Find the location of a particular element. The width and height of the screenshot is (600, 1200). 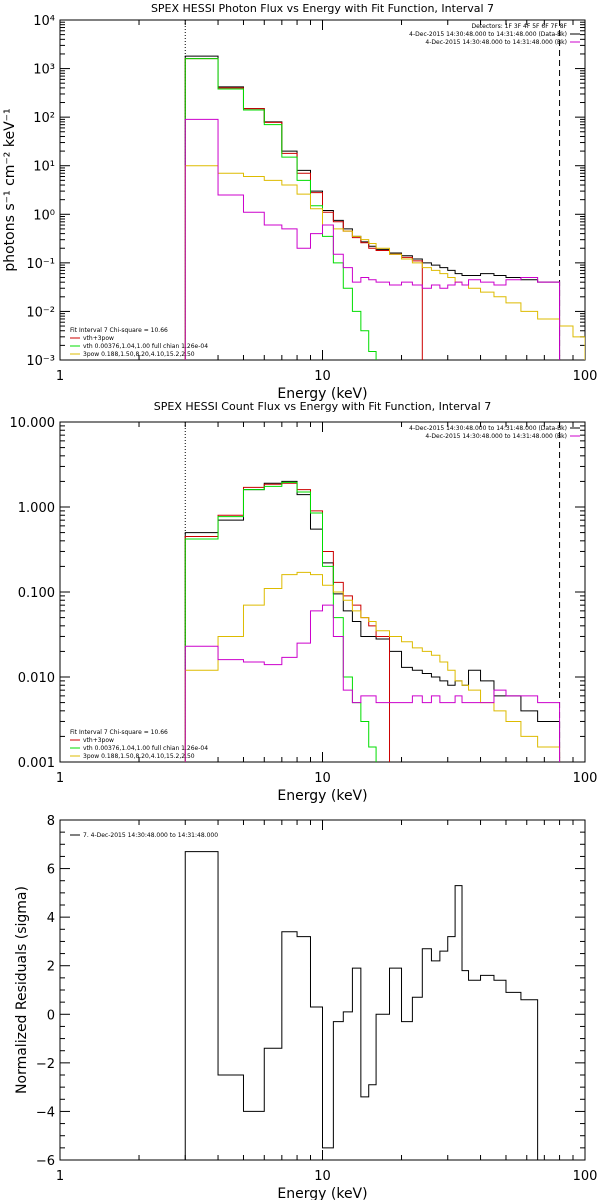

photon-legend-bottom-left-entry: Fit Interval 7 Chi-square = 10.66 is located at coordinates (119, 330).